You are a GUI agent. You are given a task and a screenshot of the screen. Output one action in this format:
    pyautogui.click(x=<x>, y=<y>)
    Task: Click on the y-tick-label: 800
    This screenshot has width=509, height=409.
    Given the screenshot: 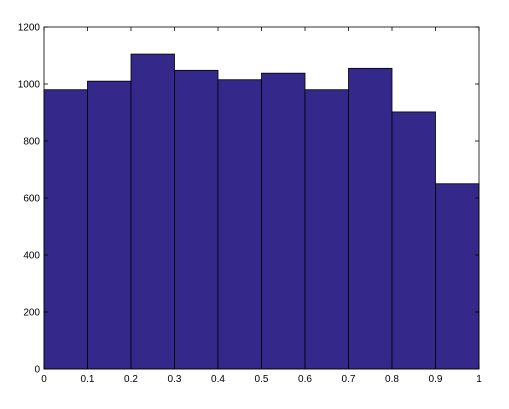 What is the action you would take?
    pyautogui.click(x=31, y=142)
    